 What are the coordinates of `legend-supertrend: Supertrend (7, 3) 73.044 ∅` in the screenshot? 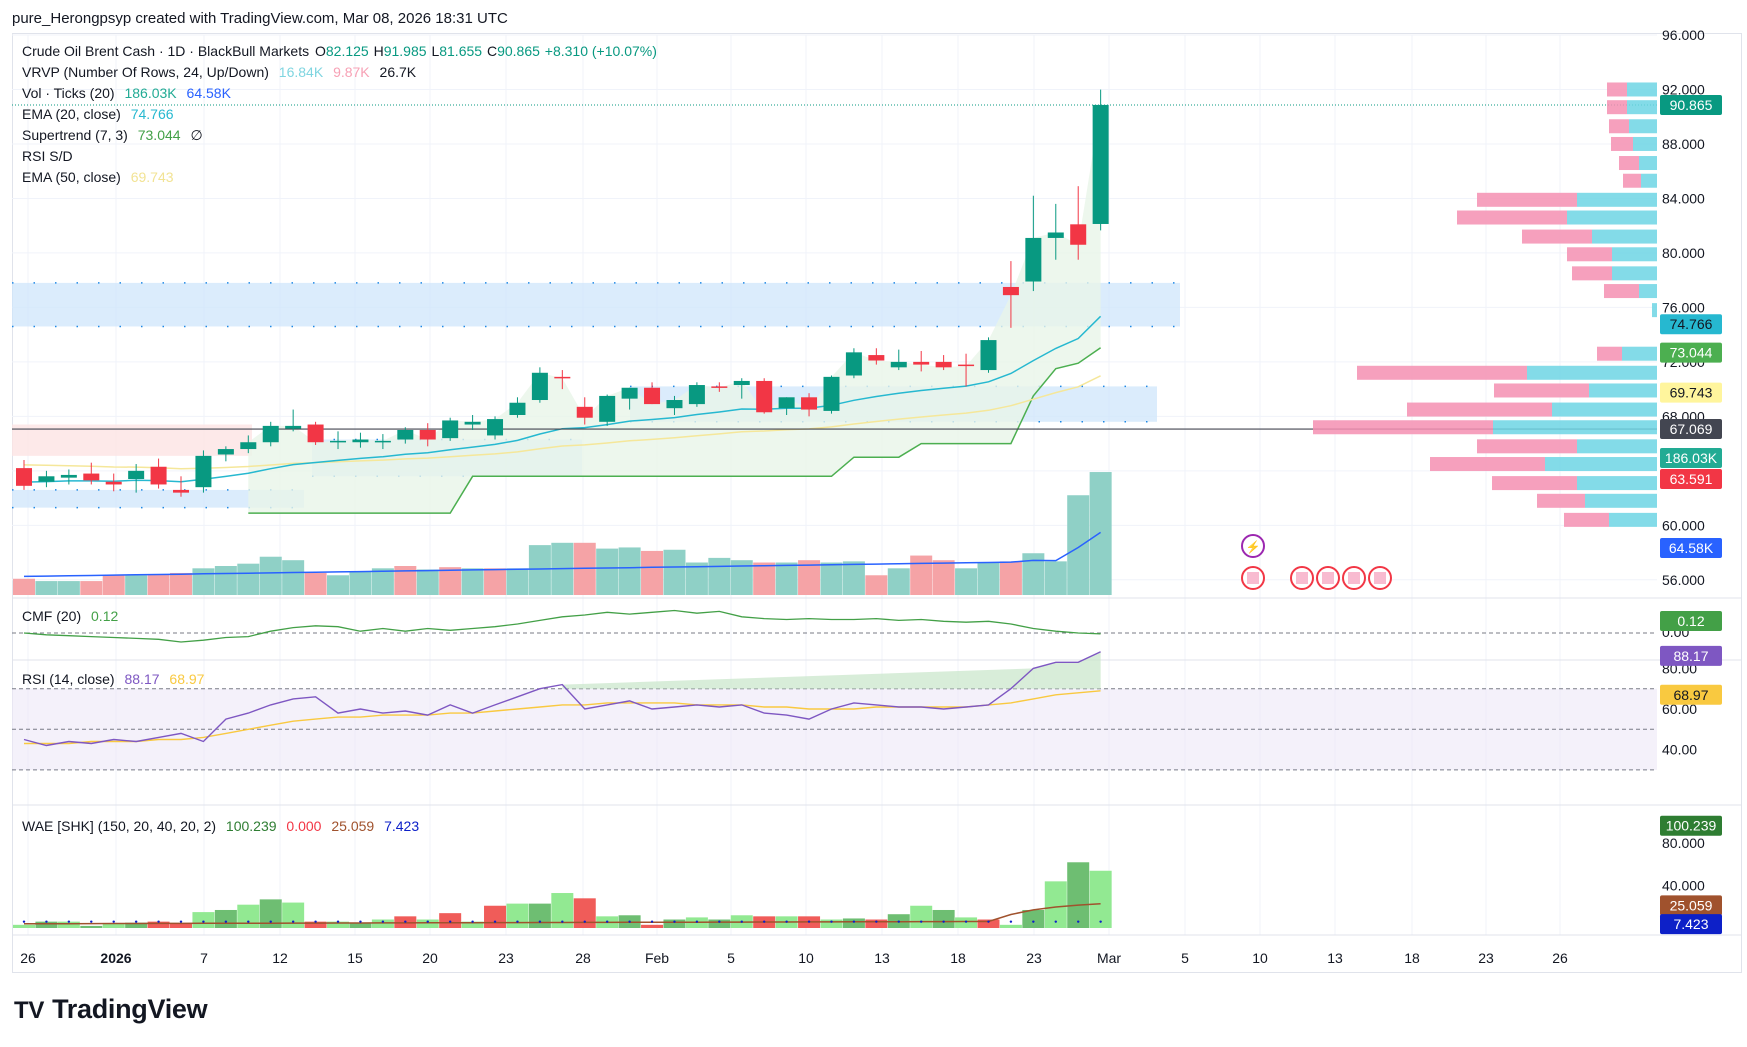 It's located at (342, 135).